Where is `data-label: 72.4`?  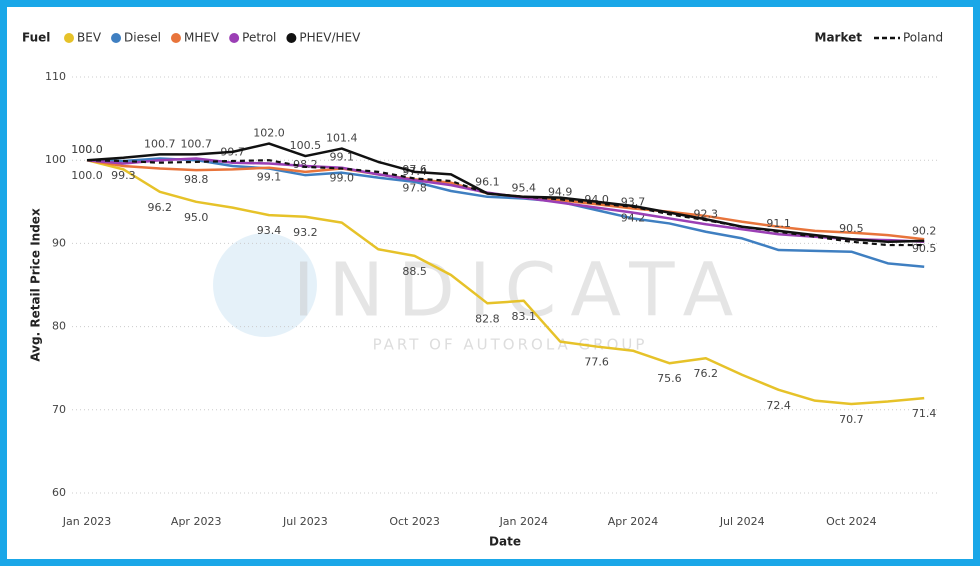
data-label: 72.4 is located at coordinates (778, 405).